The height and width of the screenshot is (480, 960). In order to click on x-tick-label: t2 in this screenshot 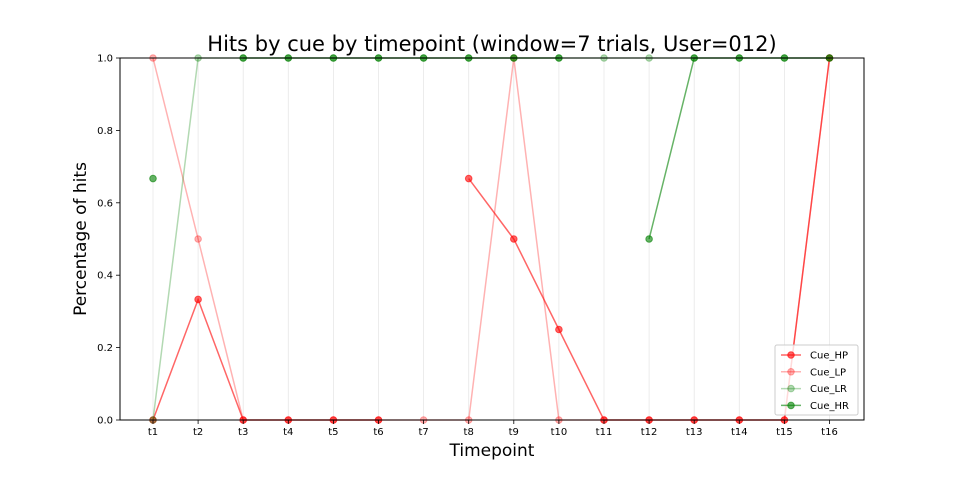, I will do `click(198, 432)`.